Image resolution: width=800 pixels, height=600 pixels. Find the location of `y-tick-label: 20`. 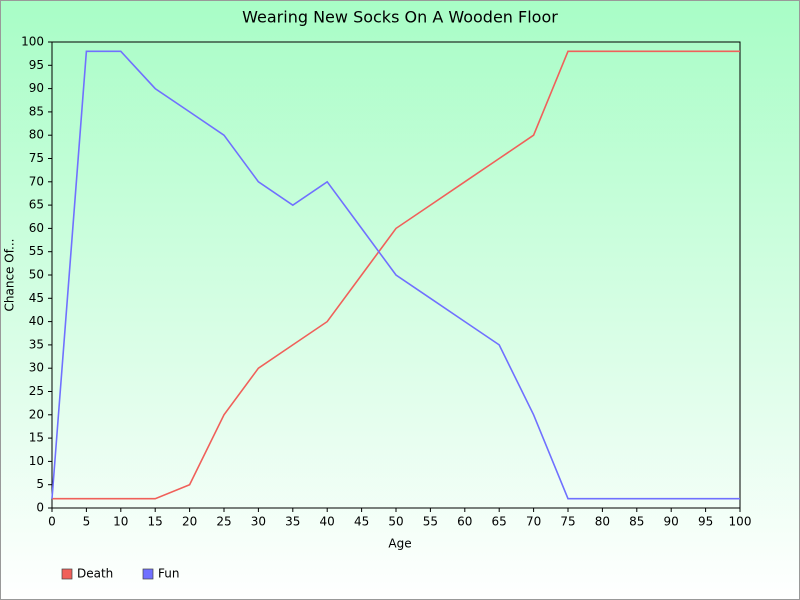

y-tick-label: 20 is located at coordinates (36, 414).